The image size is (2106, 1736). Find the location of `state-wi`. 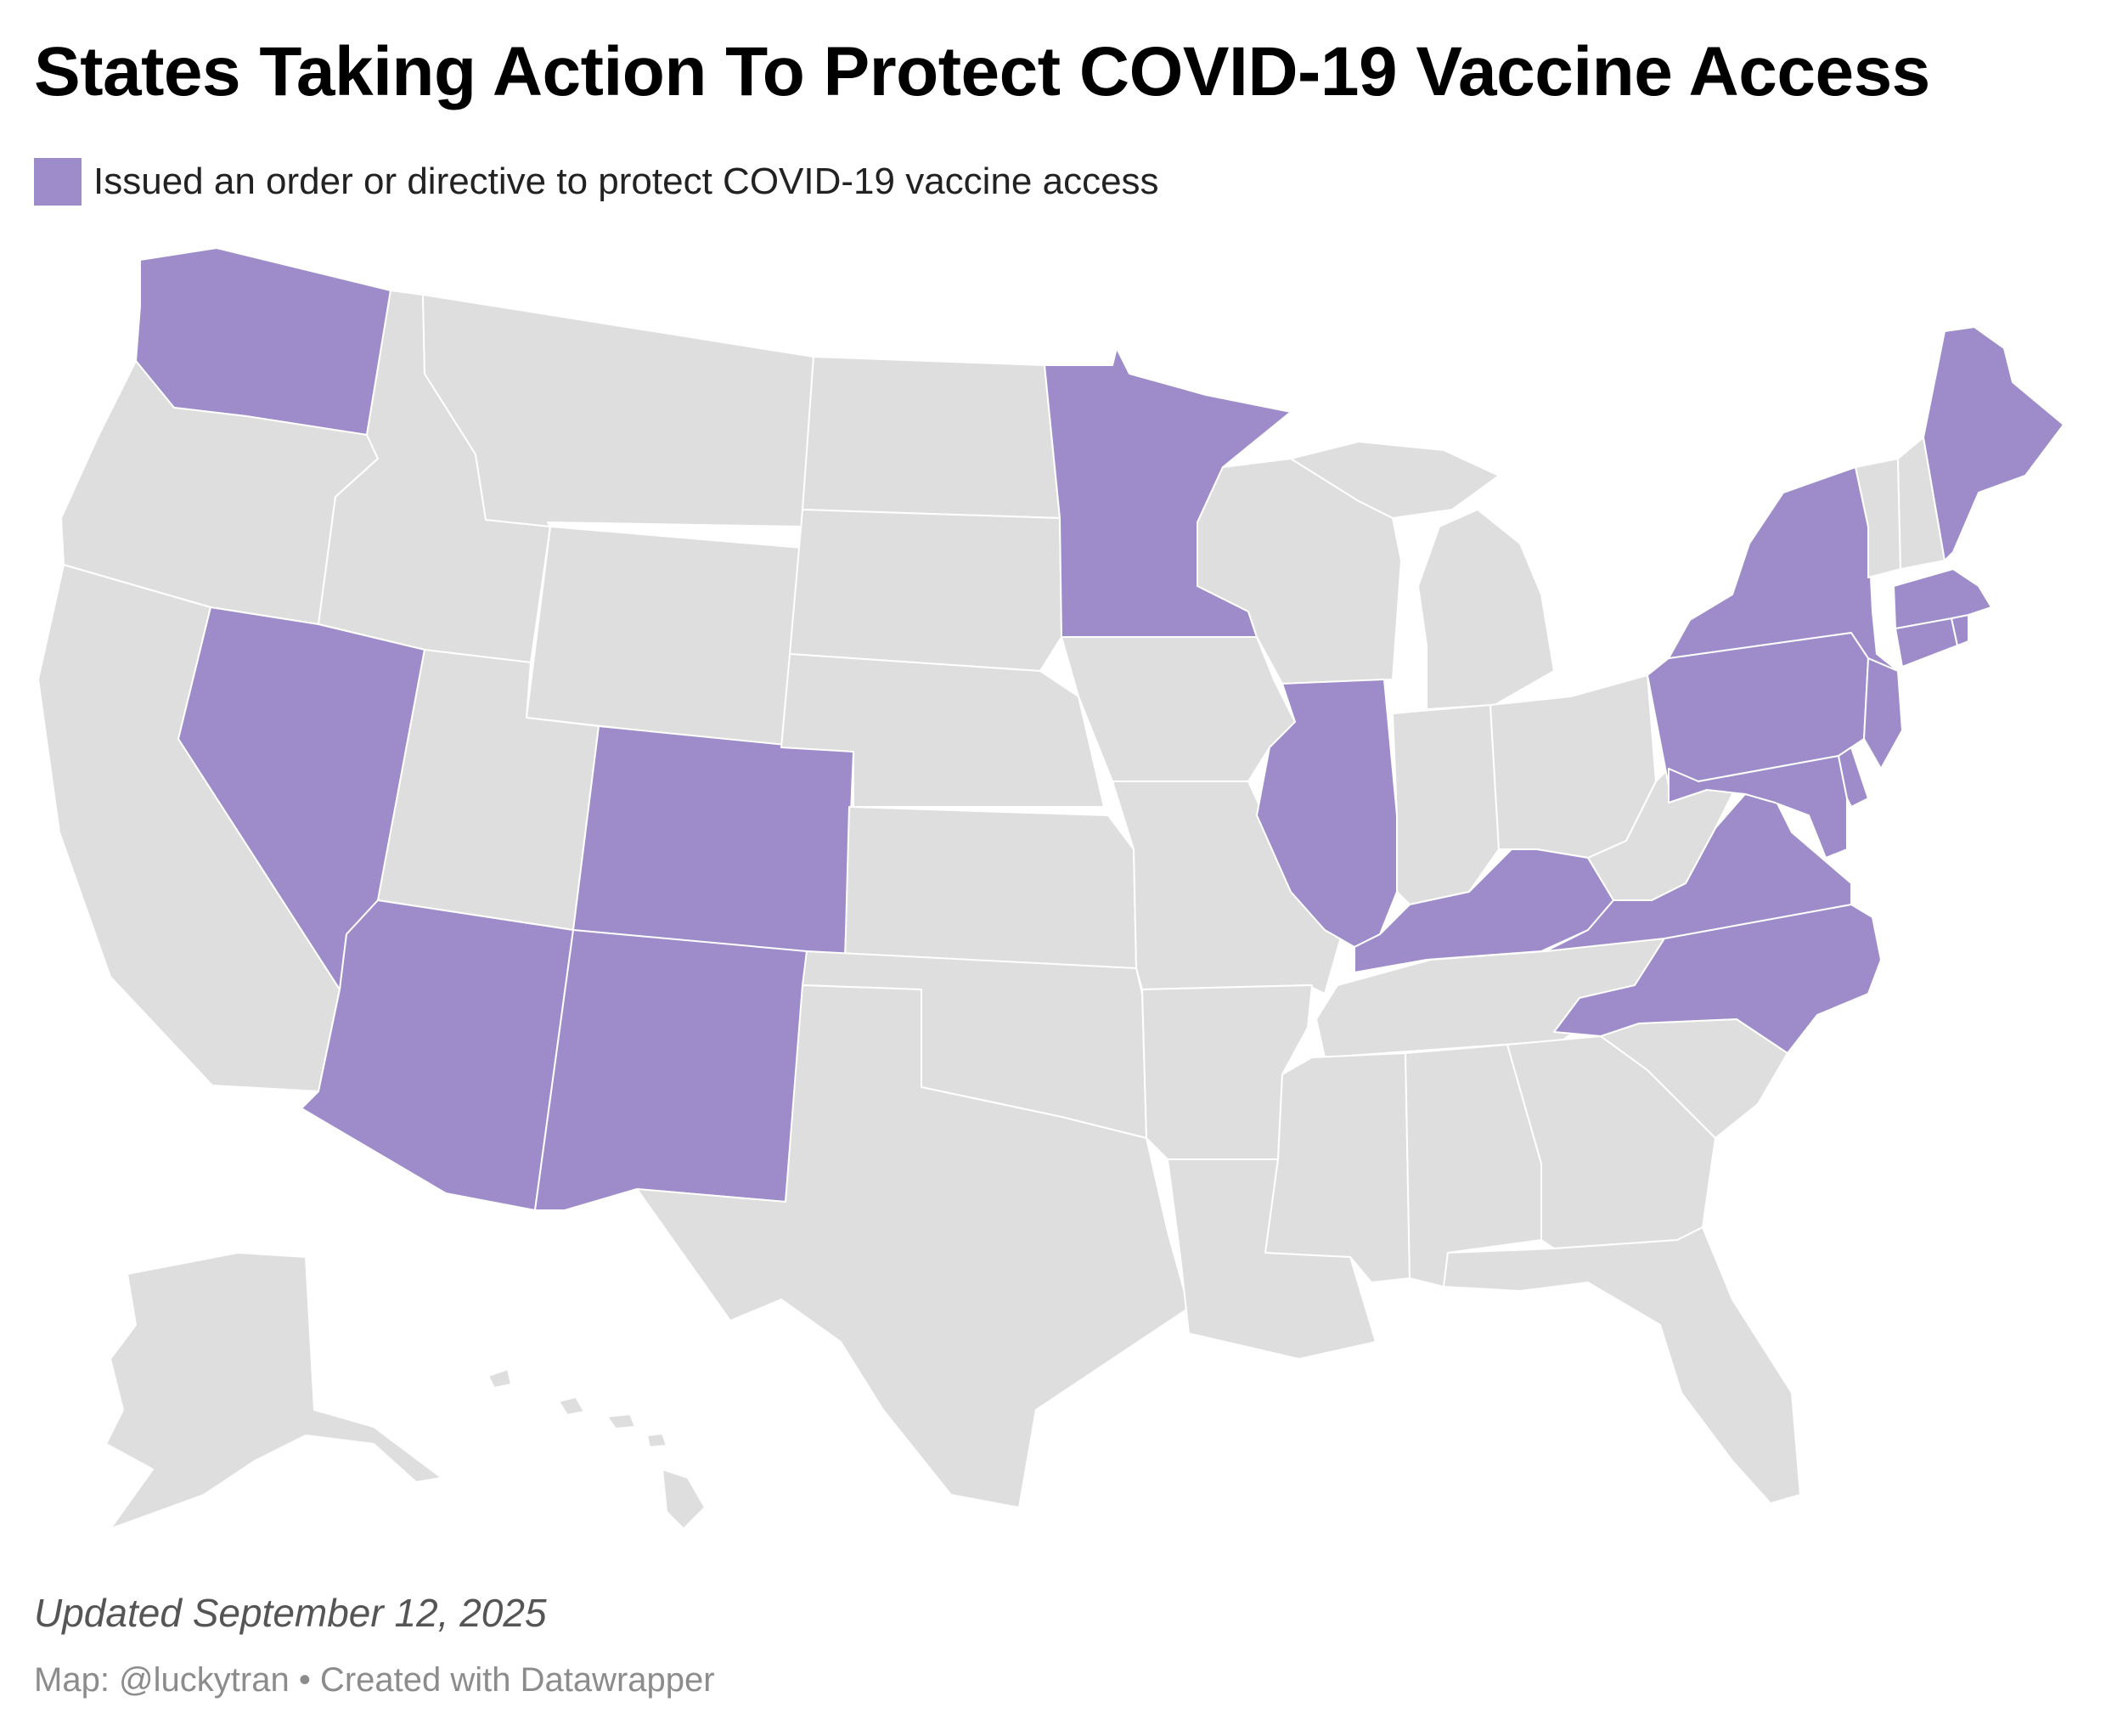

state-wi is located at coordinates (1299, 571).